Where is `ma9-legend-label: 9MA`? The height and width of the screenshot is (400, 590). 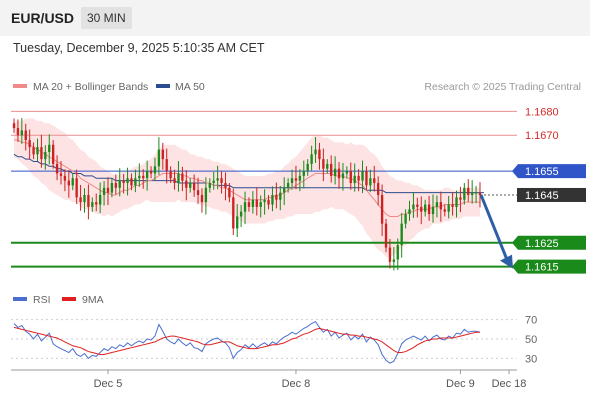 ma9-legend-label: 9MA is located at coordinates (93, 300).